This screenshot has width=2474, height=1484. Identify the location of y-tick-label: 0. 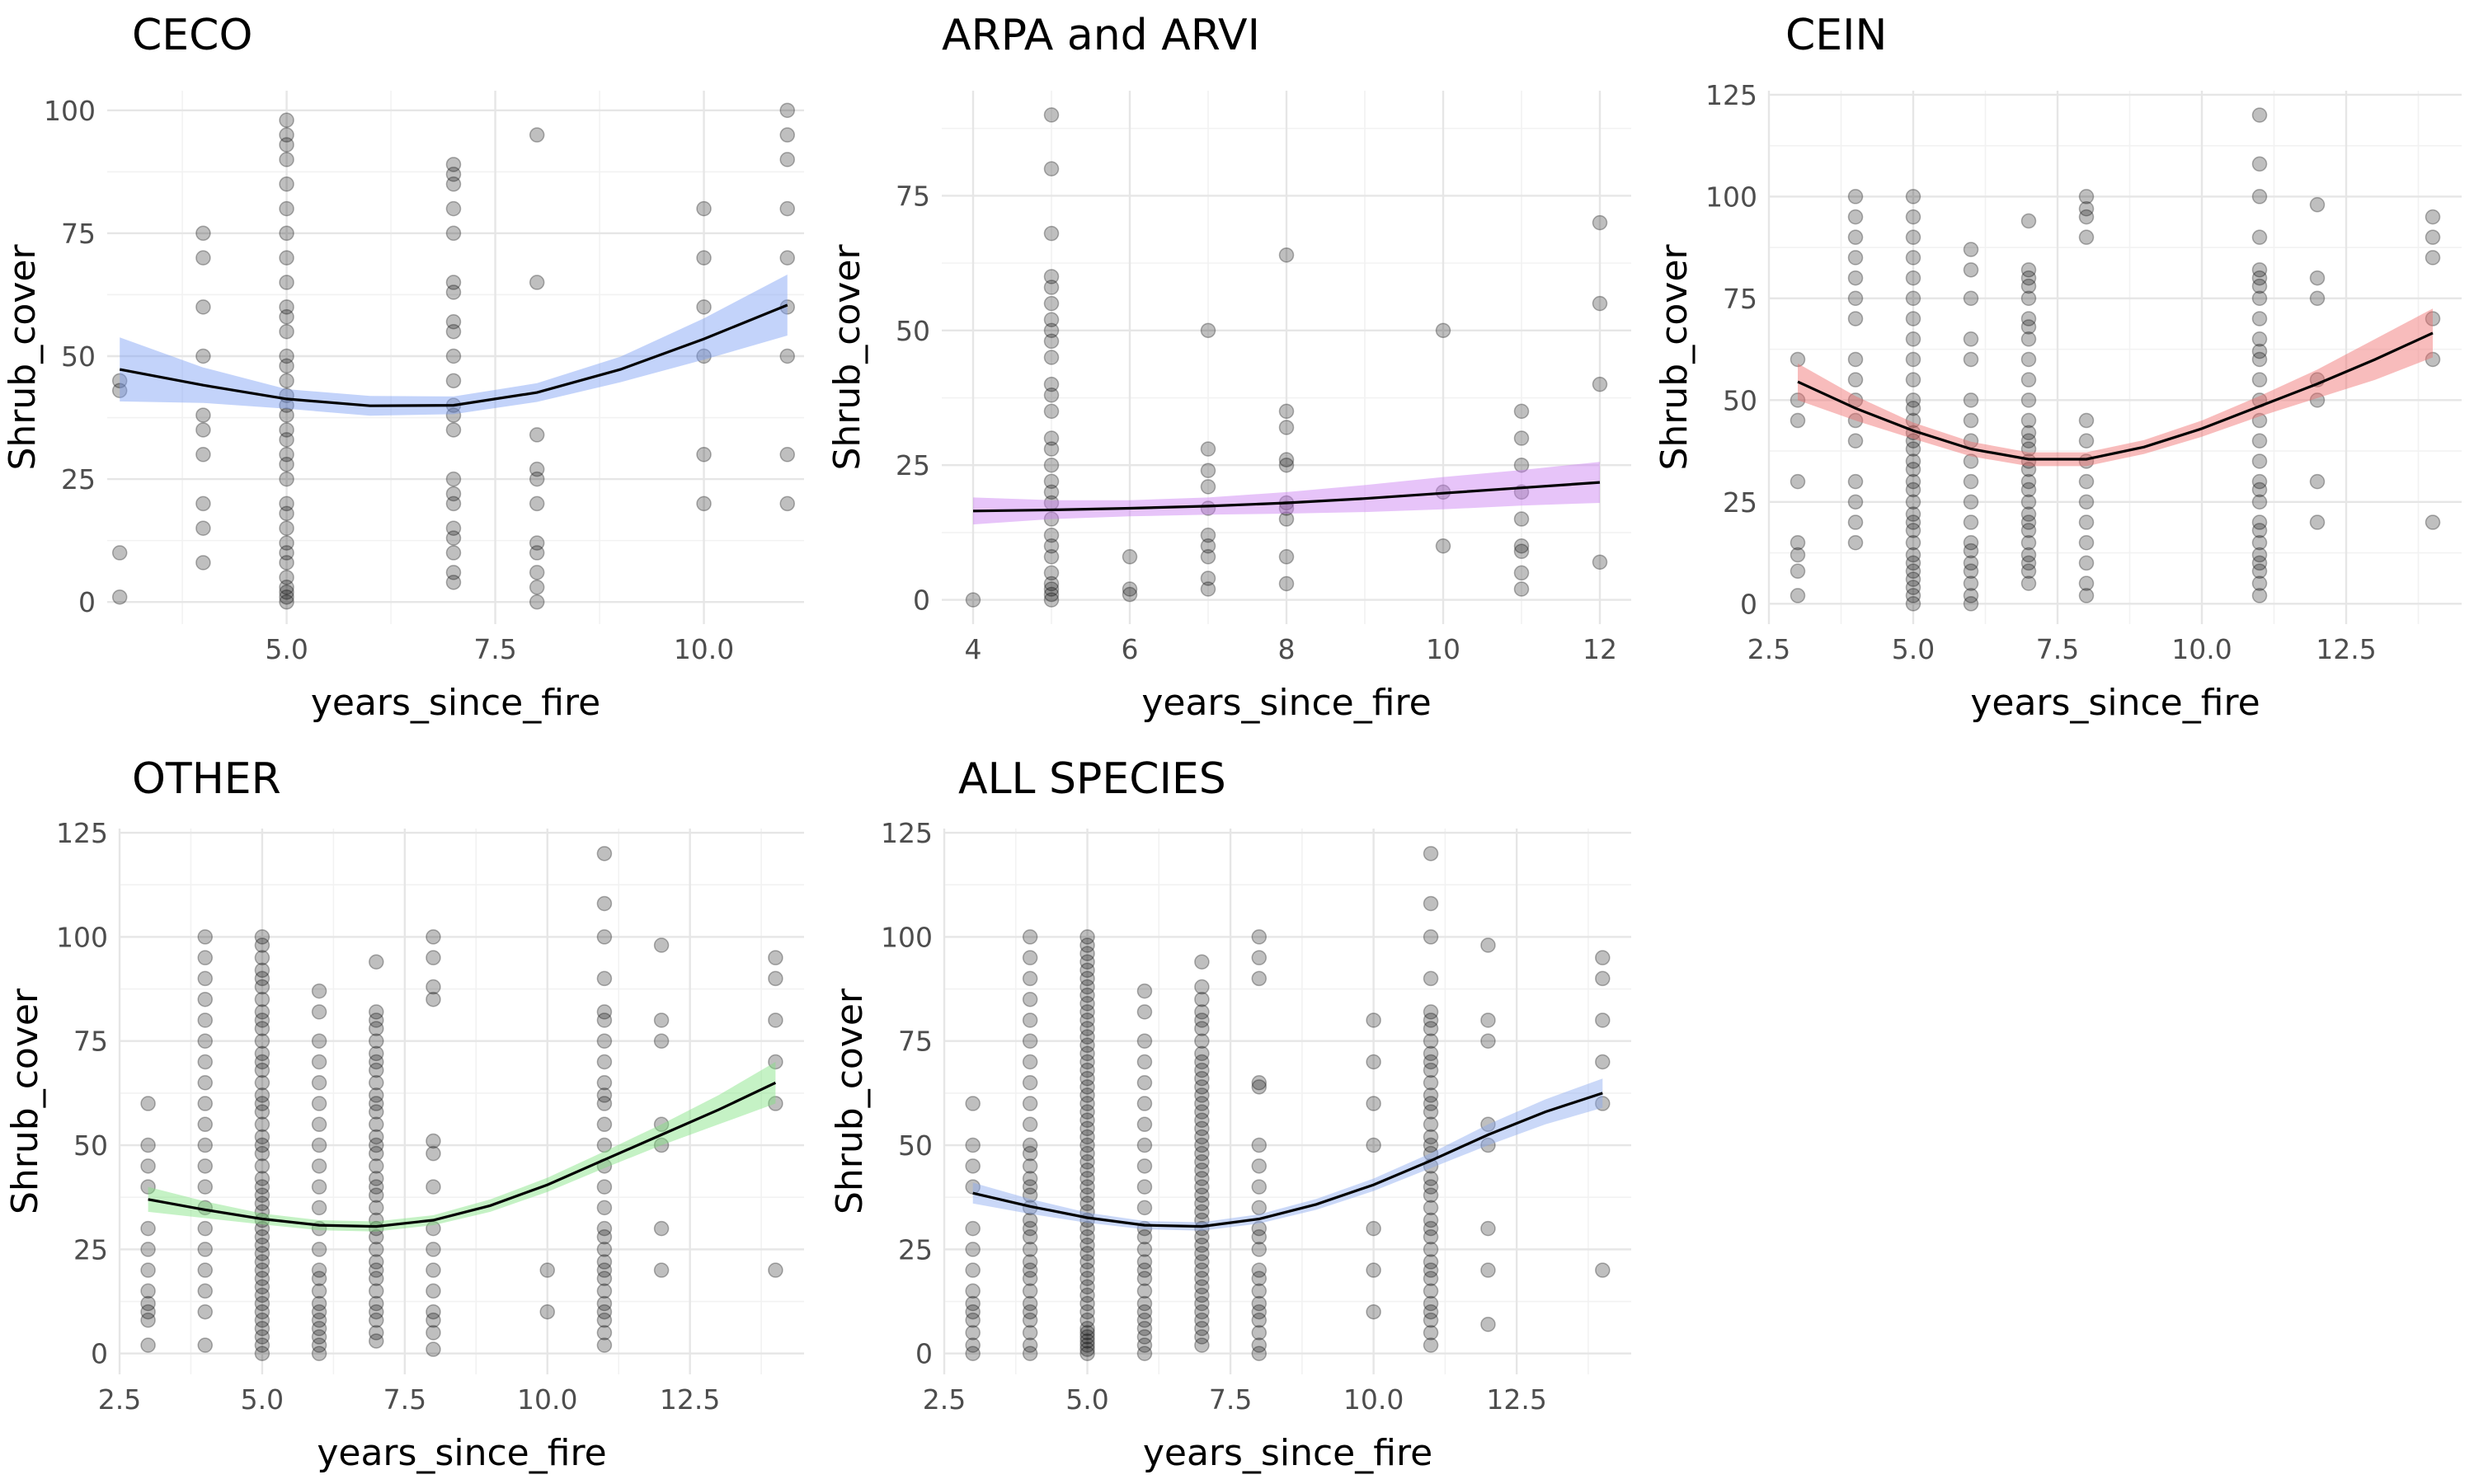
(1748, 604).